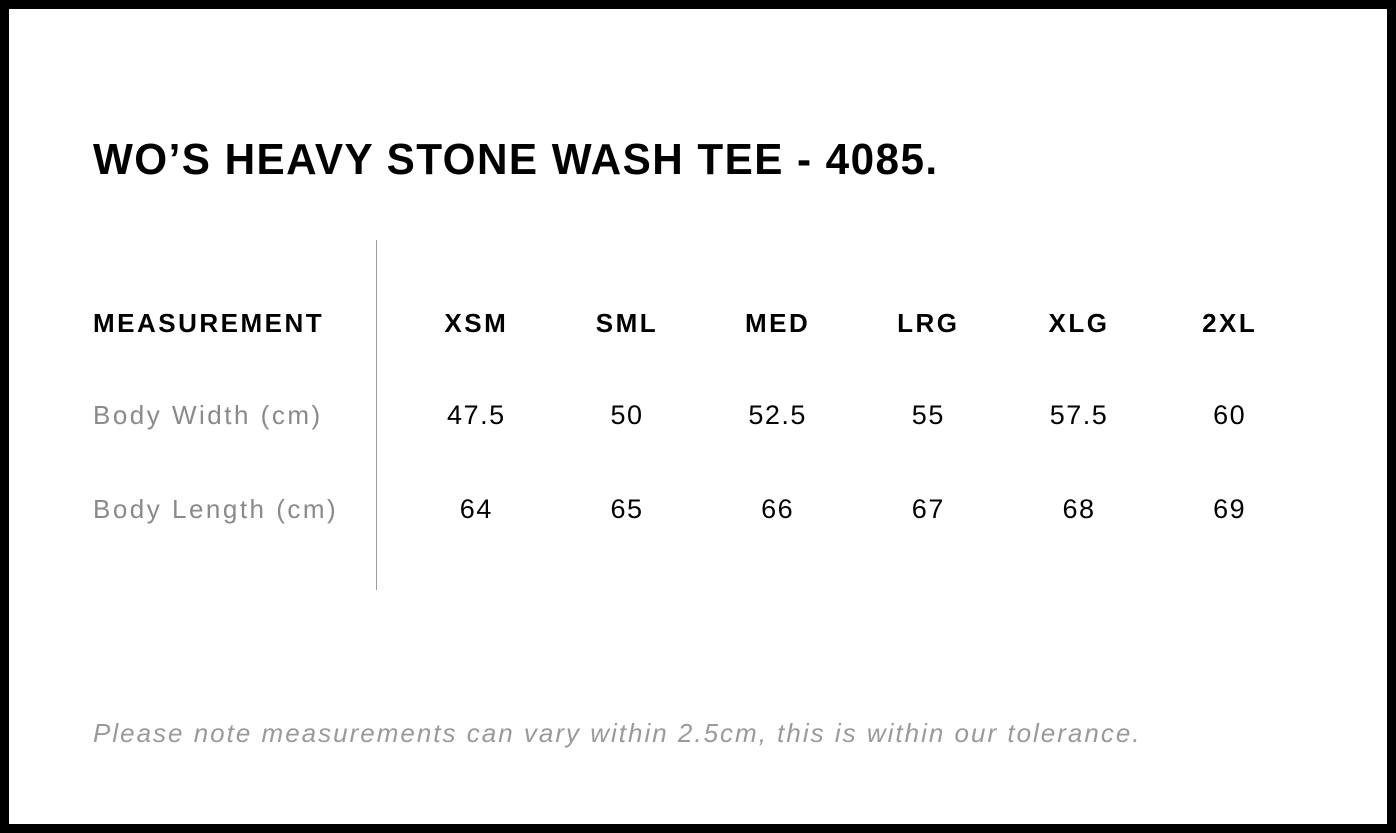  I want to click on table-row-body-length: Body Length (cm) 64 65 66 67 68 69, so click(699, 509).